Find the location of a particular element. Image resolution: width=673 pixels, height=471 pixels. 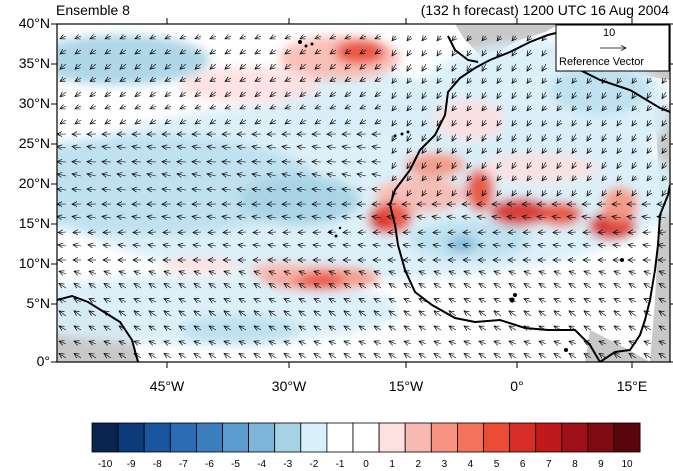

colorbar-label: 7 is located at coordinates (548, 464).